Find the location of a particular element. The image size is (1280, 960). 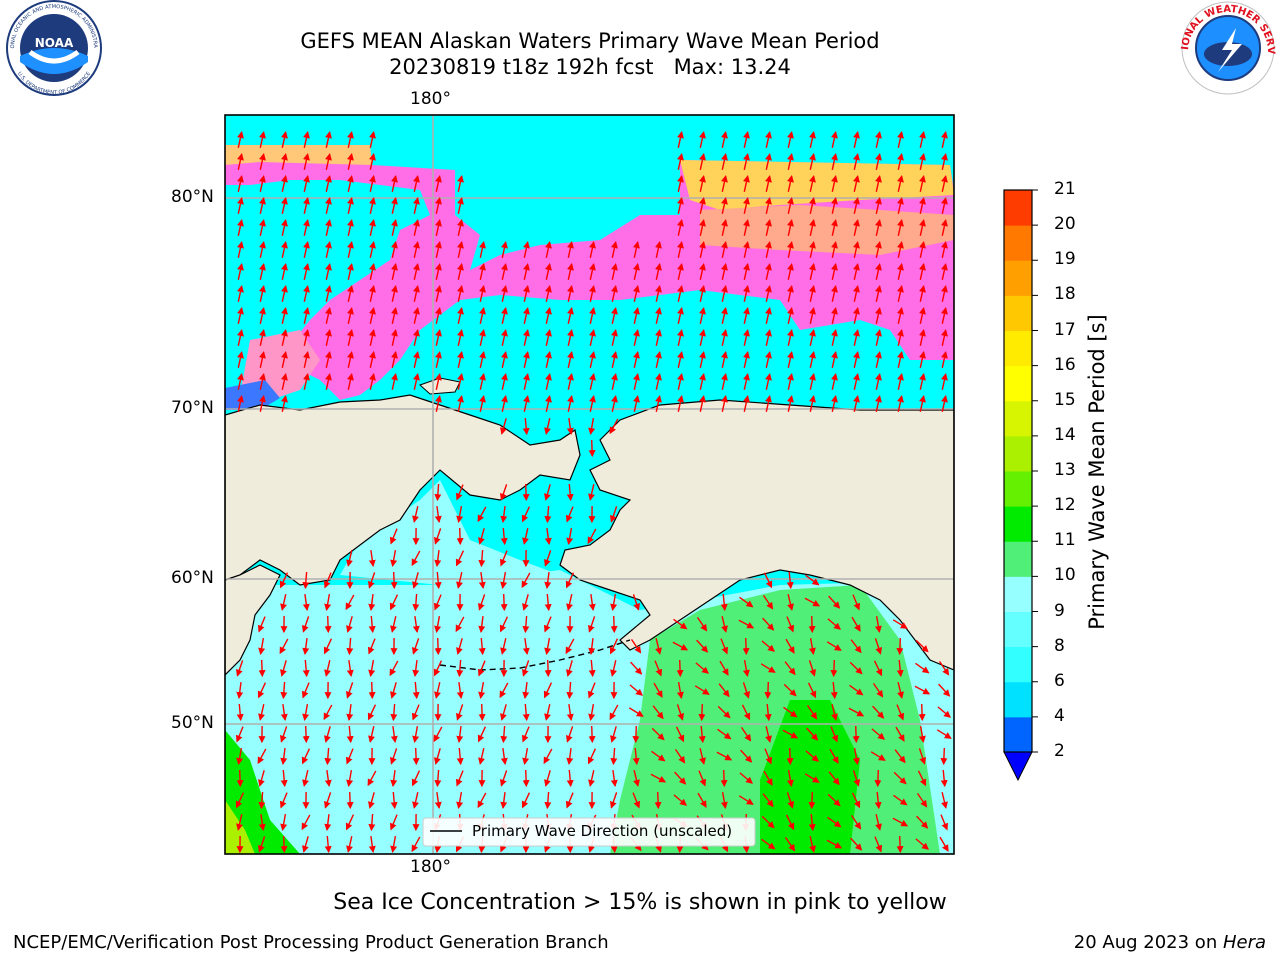

colorbar-tick-label: 4 is located at coordinates (1059, 715).